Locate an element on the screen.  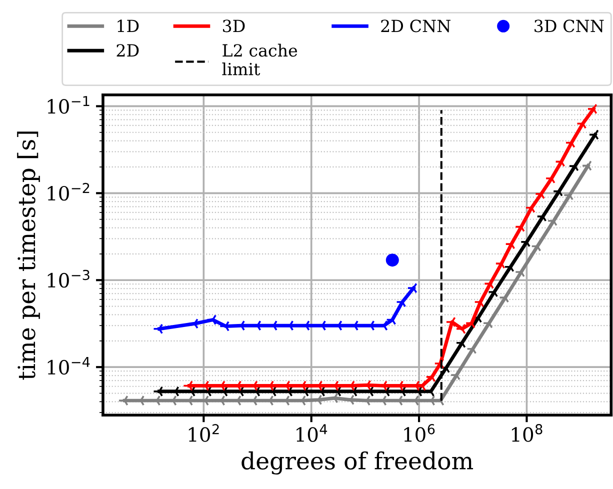
x-tick-label: 10$^{2}$ is located at coordinates (203, 433).